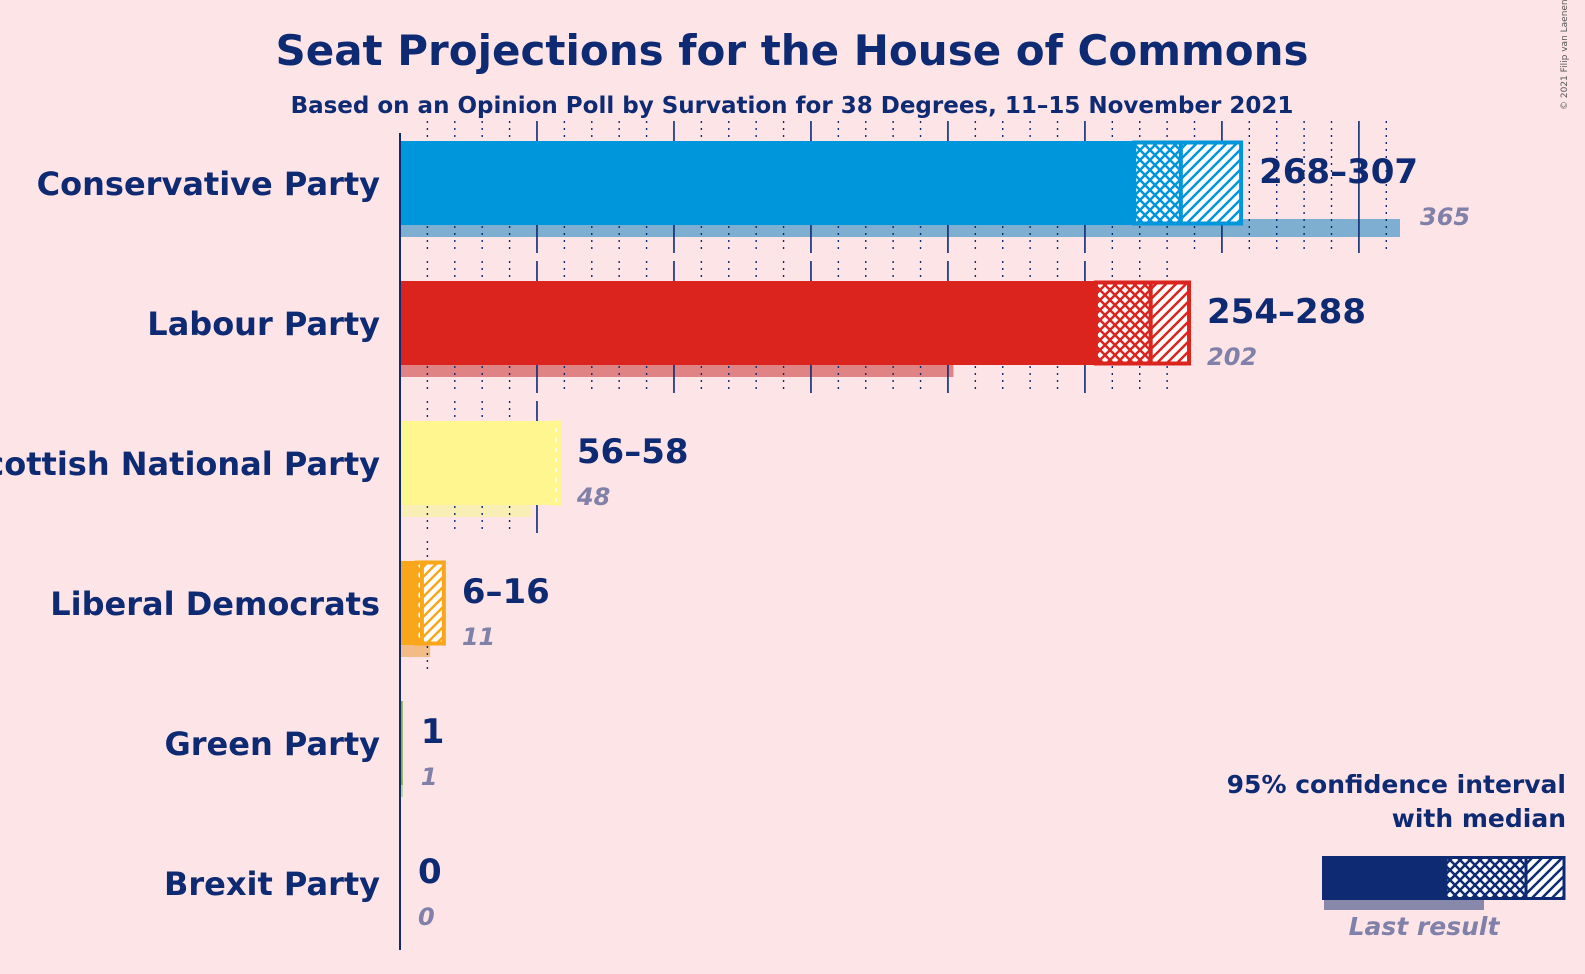 Image resolution: width=1585 pixels, height=974 pixels. I want to click on green-party-label: Green Party, so click(273, 744).